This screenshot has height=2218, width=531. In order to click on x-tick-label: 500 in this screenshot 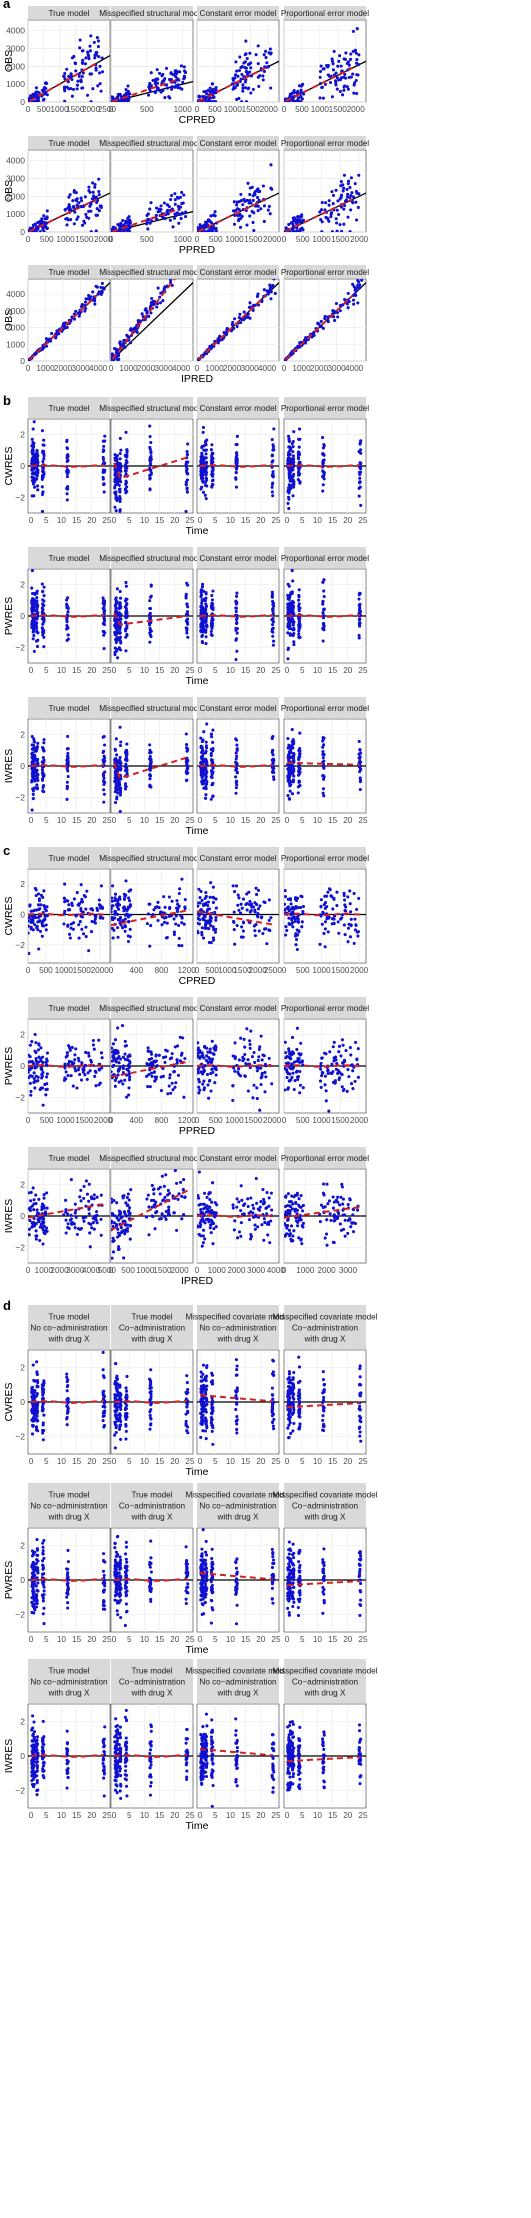, I will do `click(47, 239)`.